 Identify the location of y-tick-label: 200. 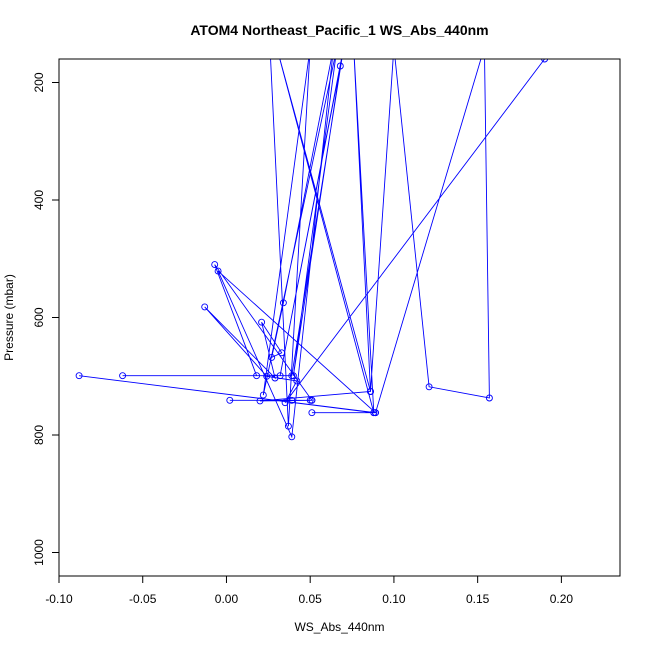
(39, 82).